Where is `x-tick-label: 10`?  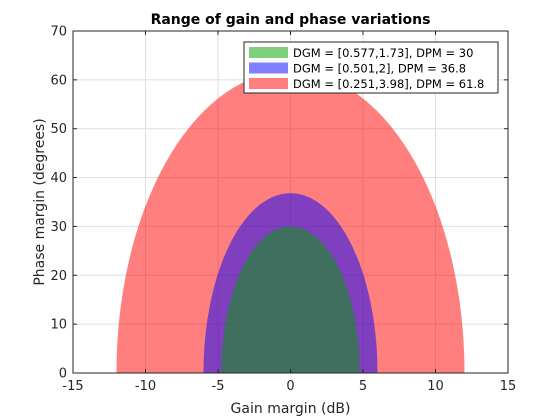 x-tick-label: 10 is located at coordinates (435, 386).